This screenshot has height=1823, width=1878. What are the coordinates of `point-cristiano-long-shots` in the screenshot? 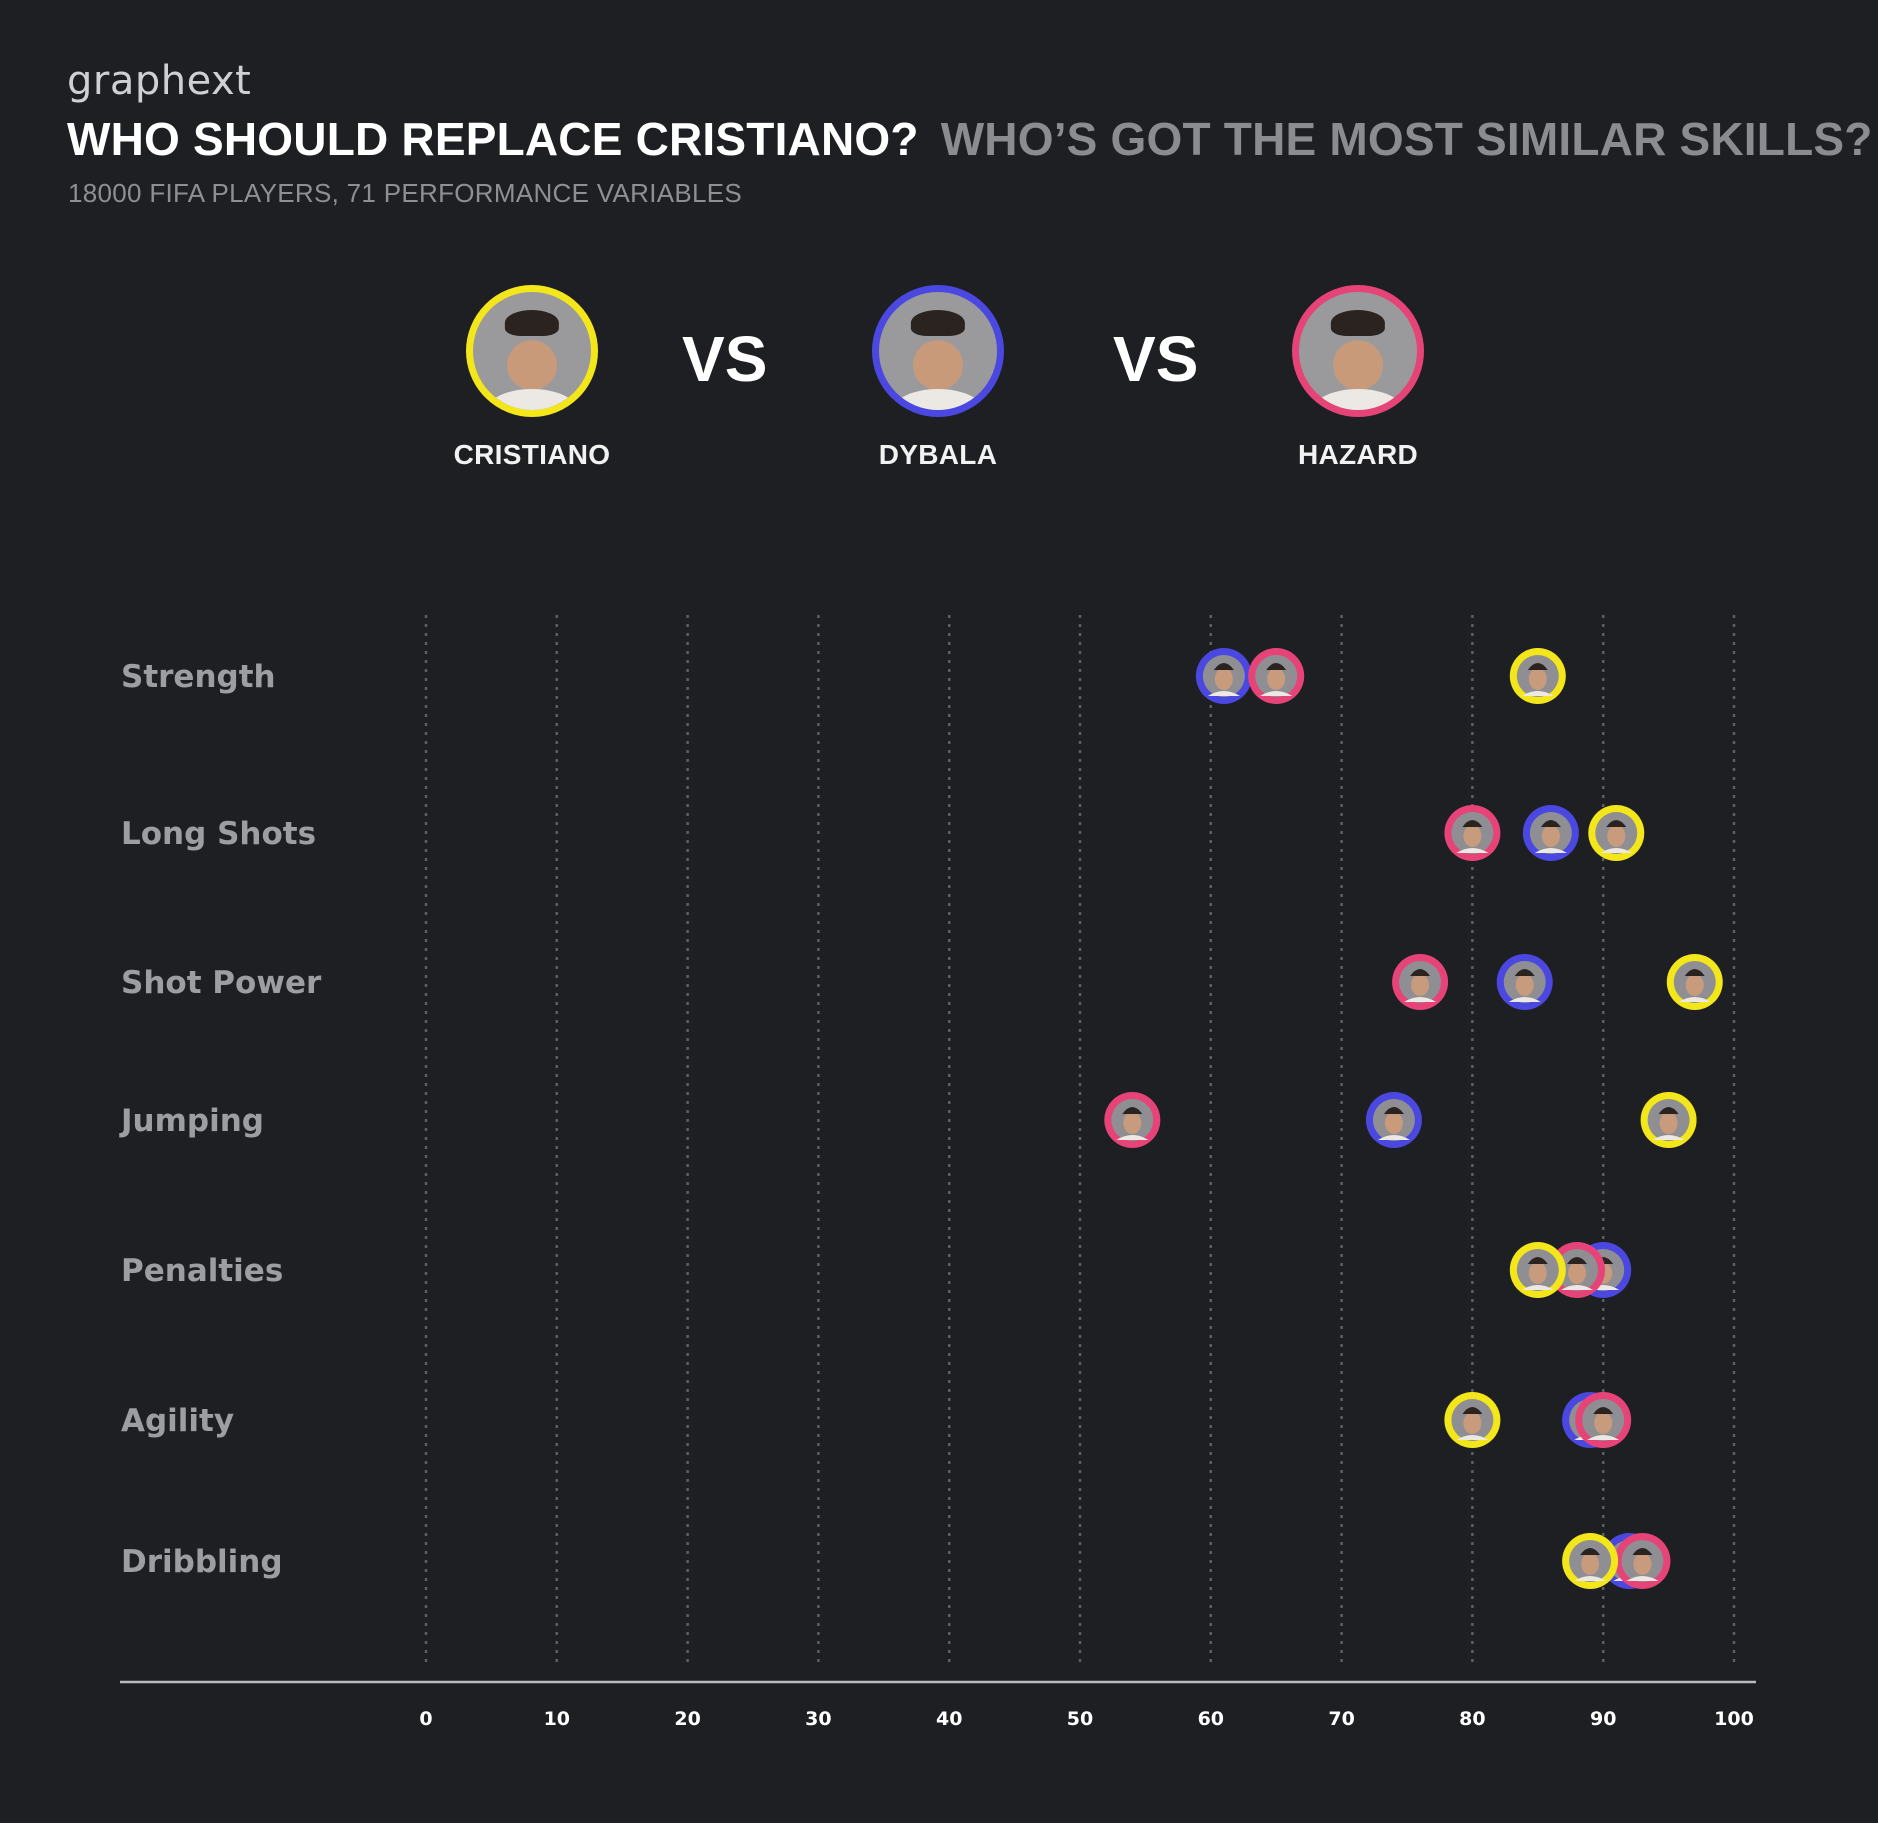 It's located at (1616, 833).